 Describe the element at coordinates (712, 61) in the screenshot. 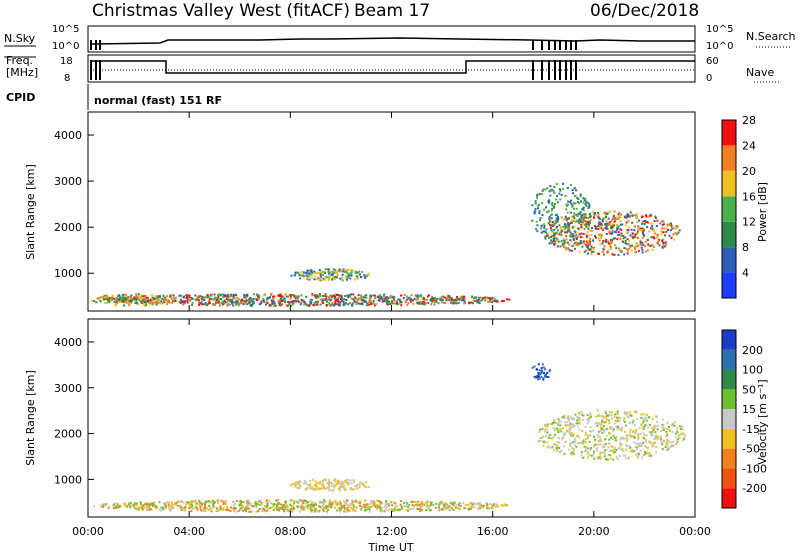

I see `nave-tick-high: 60` at that location.